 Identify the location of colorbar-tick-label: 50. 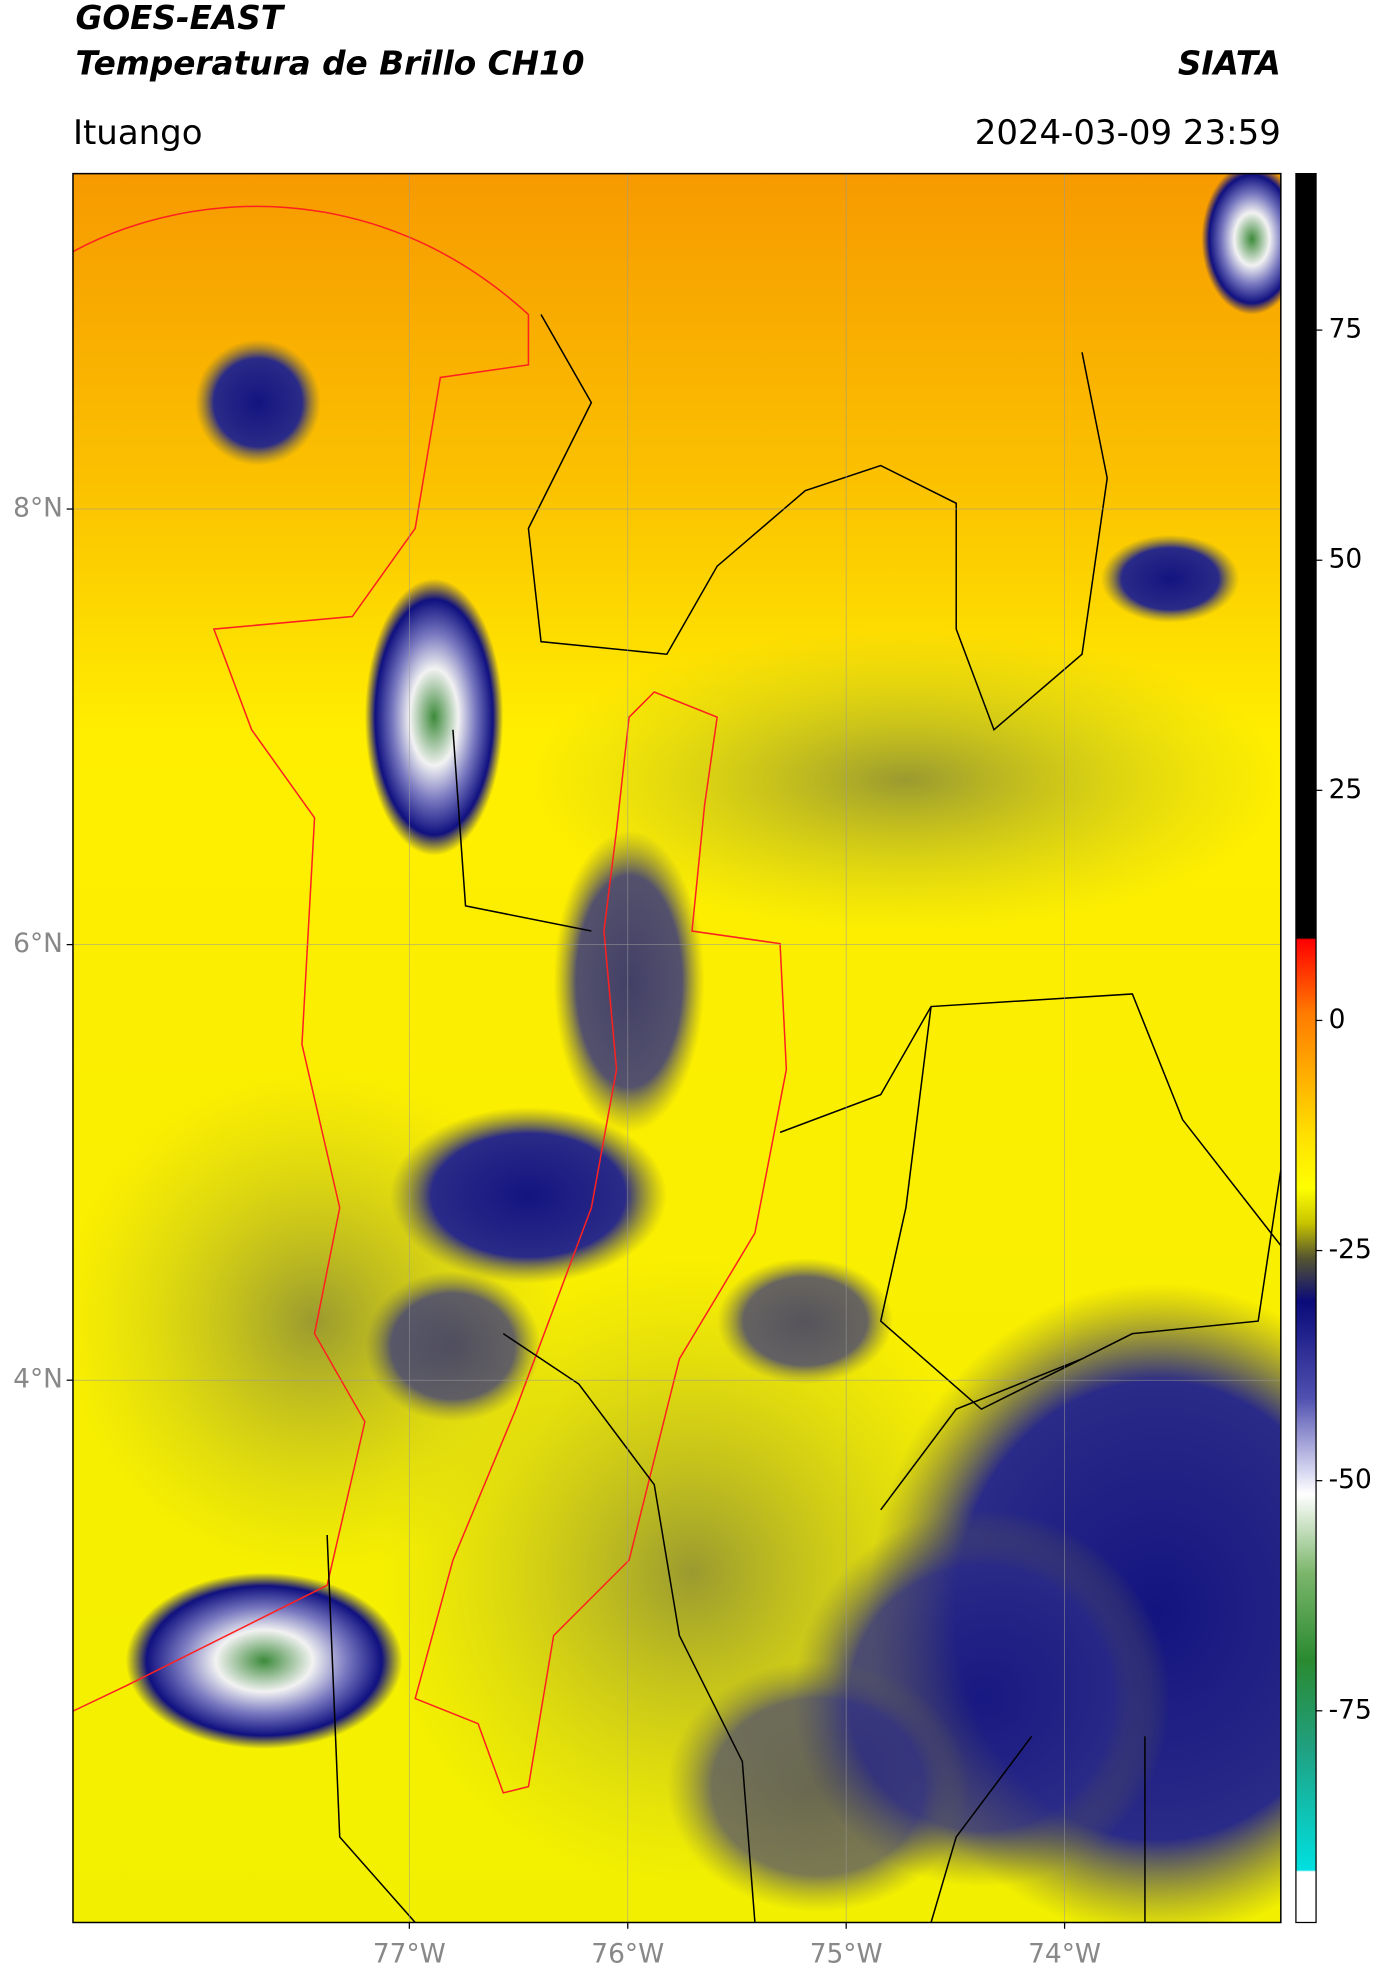
(1346, 559).